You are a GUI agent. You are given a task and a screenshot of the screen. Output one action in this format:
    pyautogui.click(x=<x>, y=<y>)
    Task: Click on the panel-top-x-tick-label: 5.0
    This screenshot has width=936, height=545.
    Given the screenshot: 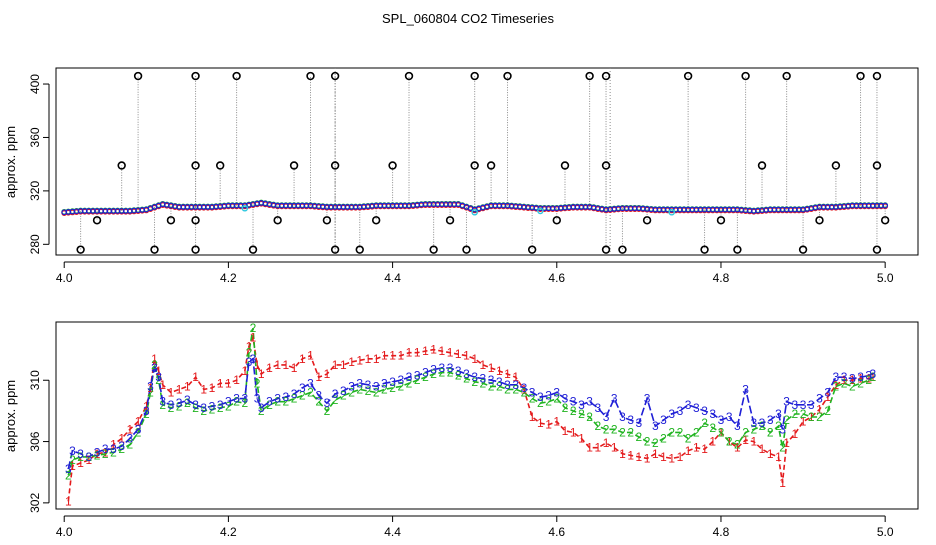 What is the action you would take?
    pyautogui.click(x=885, y=278)
    